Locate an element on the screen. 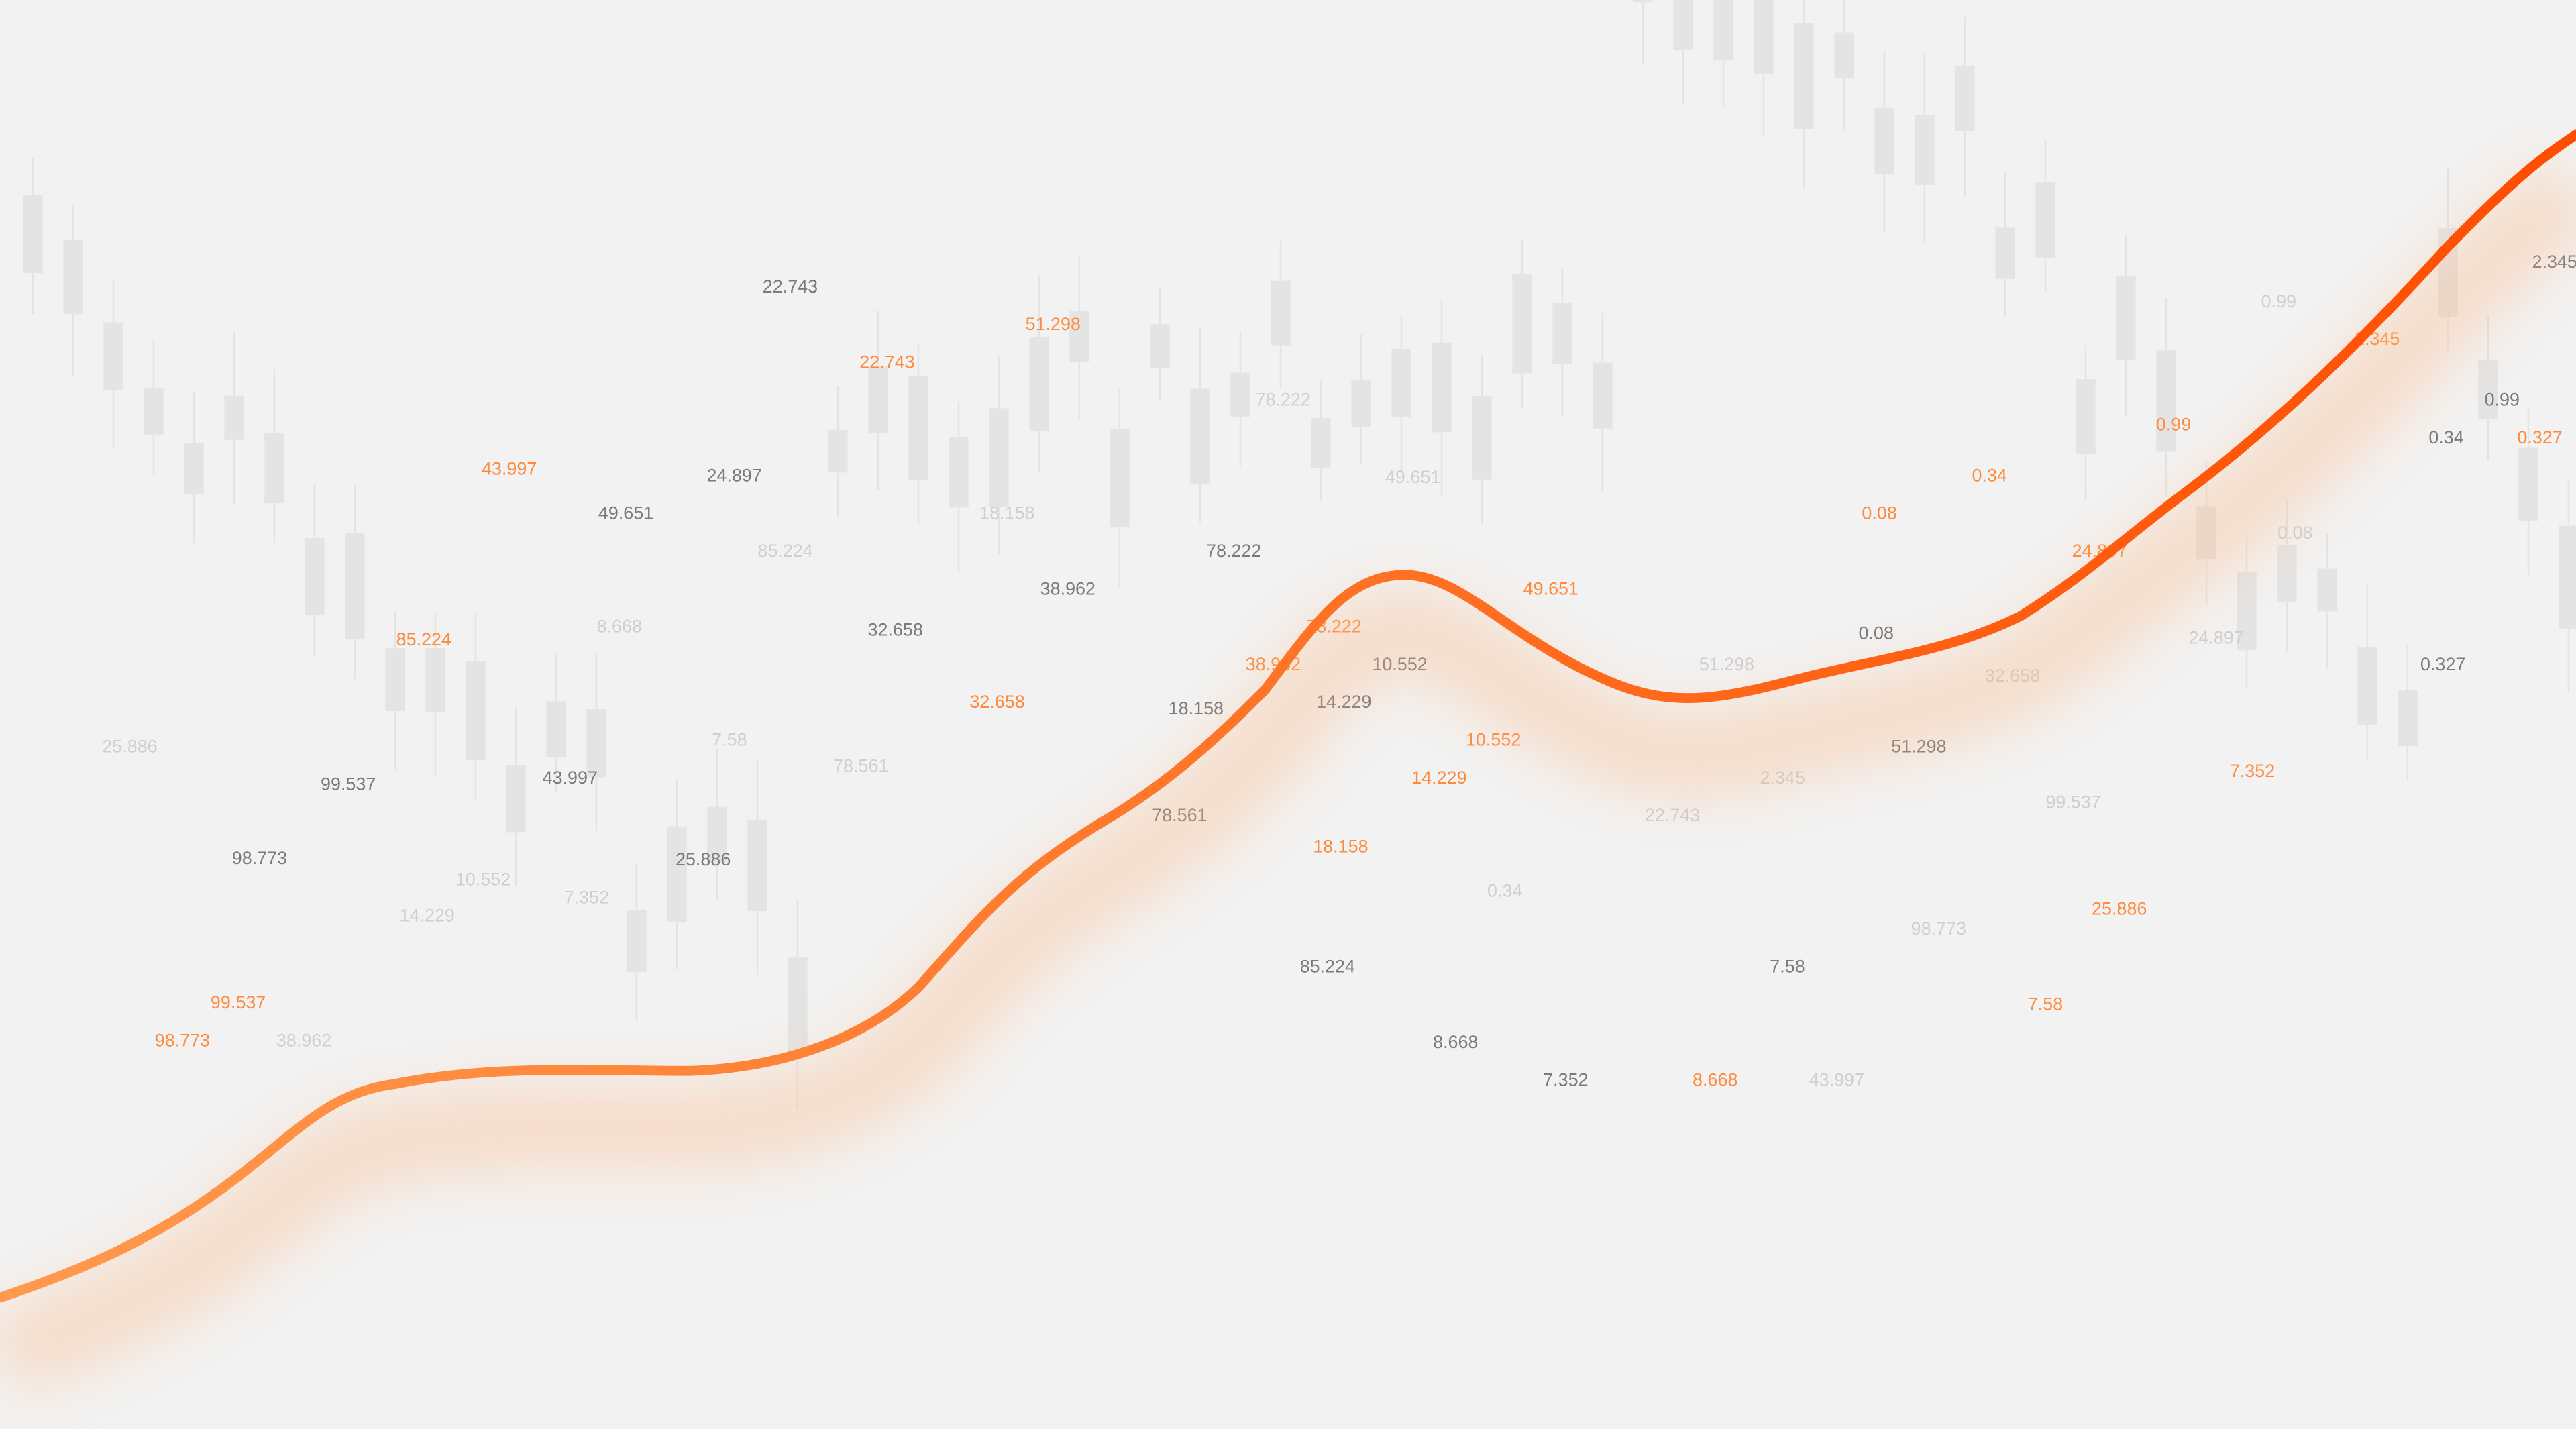 This screenshot has height=1429, width=2576. value-label: 78.222 is located at coordinates (1233, 551).